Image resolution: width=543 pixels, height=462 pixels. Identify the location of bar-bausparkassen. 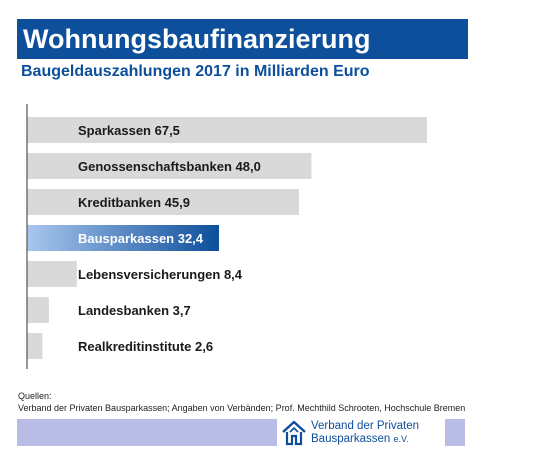
(123, 238).